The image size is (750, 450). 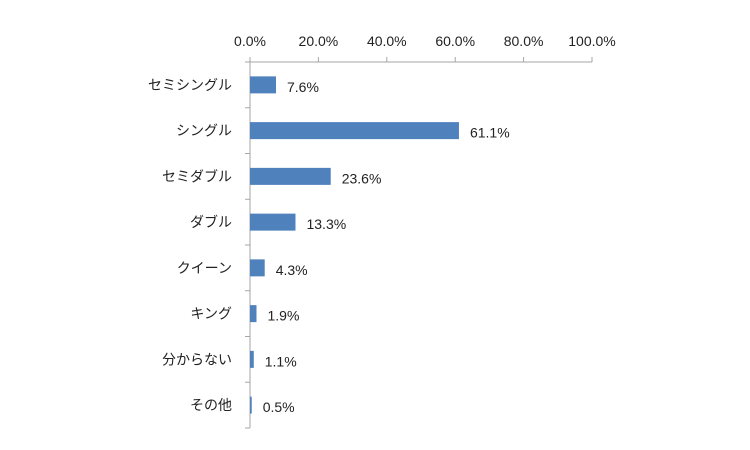 What do you see at coordinates (211, 315) in the screenshot?
I see `category-label: キング` at bounding box center [211, 315].